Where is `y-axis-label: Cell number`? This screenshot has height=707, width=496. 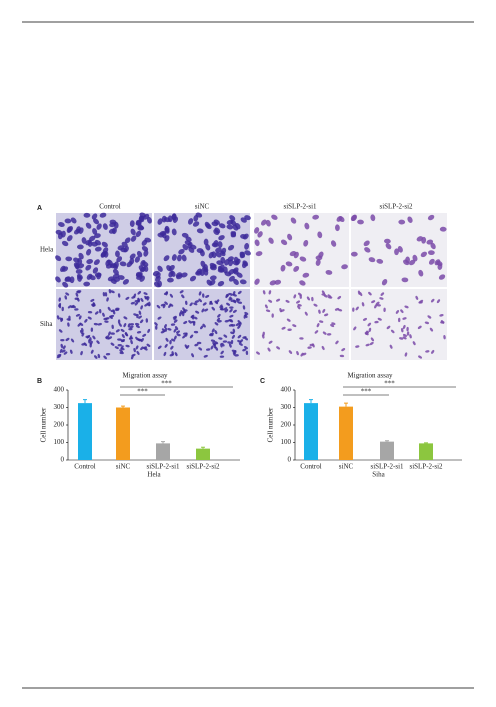 y-axis-label: Cell number is located at coordinates (271, 424).